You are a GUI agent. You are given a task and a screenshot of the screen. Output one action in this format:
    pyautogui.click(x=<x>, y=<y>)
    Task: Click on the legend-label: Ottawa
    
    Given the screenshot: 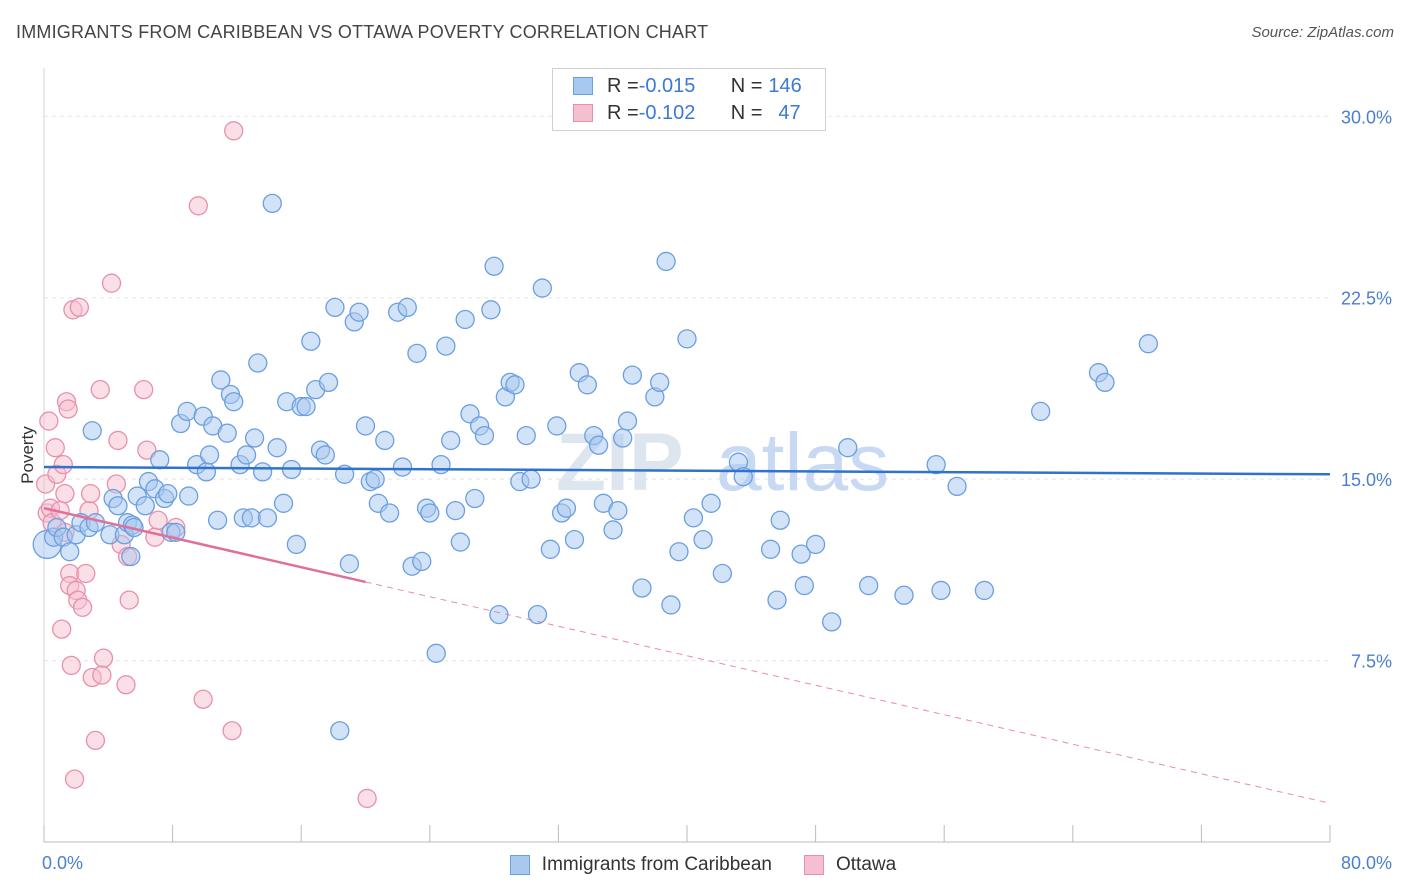 What is the action you would take?
    pyautogui.click(x=866, y=864)
    